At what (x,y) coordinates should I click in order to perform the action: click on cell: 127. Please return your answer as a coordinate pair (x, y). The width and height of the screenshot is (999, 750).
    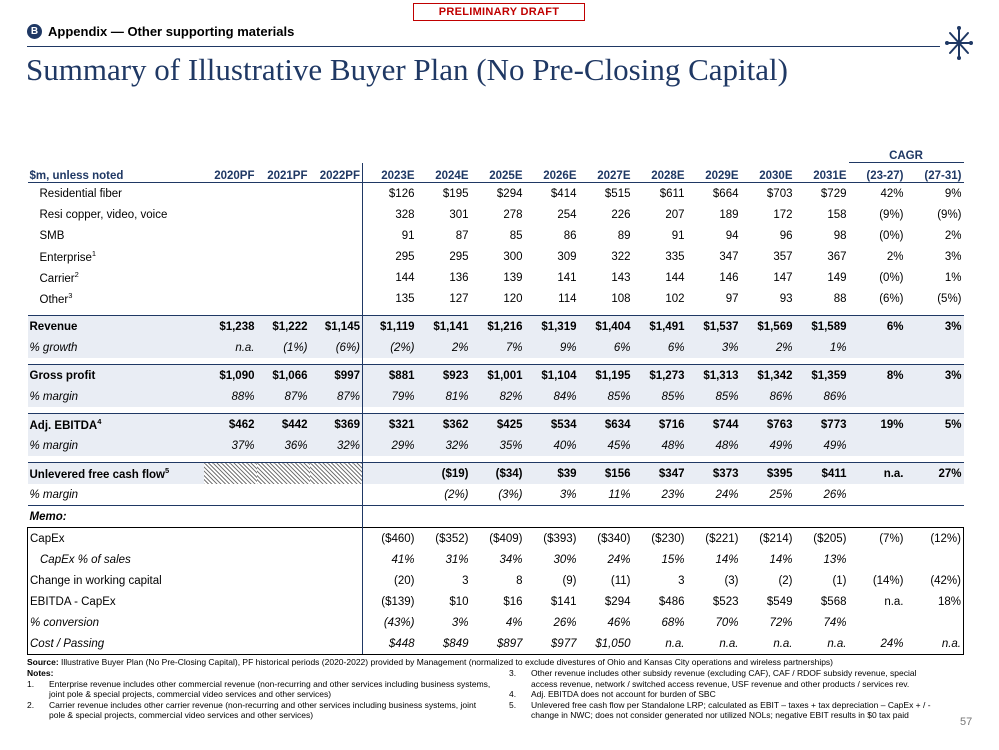
    Looking at the image, I should click on (459, 298).